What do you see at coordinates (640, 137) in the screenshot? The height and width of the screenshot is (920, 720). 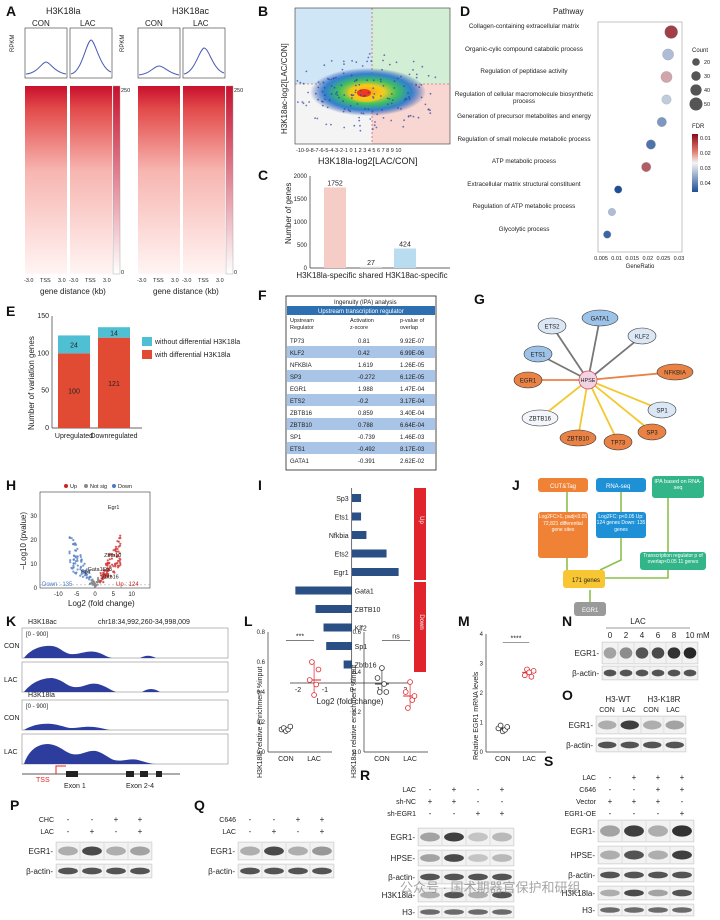 I see `plot-frame` at bounding box center [640, 137].